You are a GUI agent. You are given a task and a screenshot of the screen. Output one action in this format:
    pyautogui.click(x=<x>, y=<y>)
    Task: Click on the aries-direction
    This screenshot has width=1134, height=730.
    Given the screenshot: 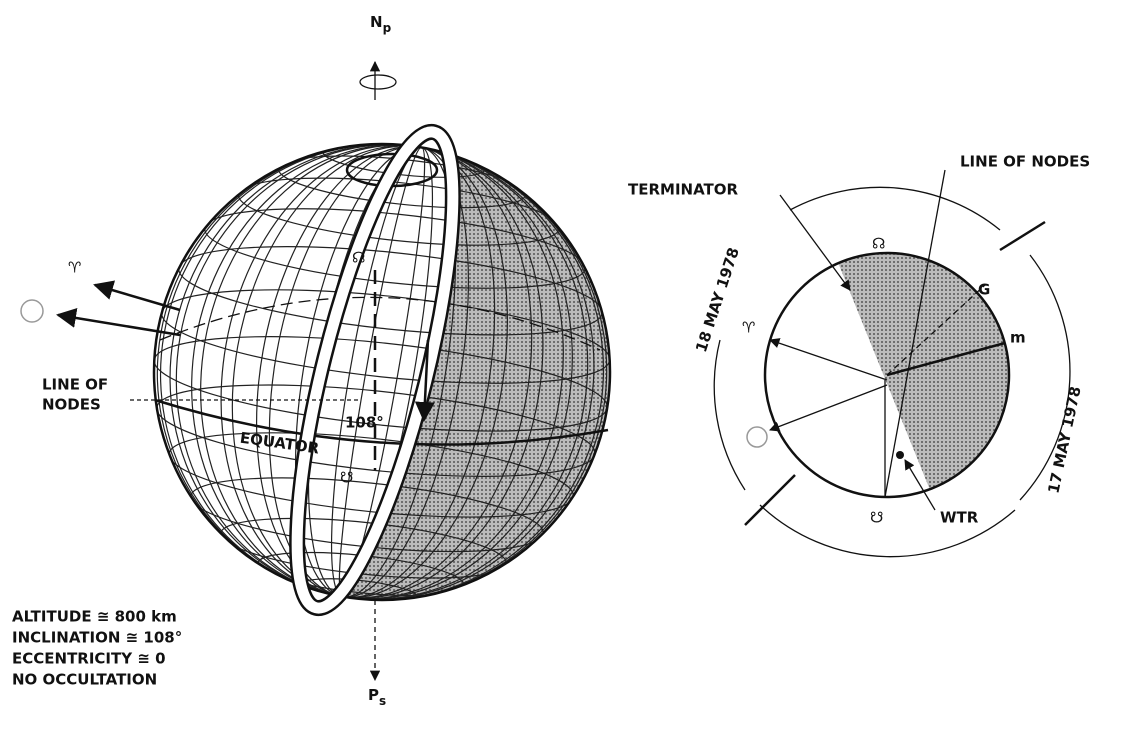 What is the action you would take?
    pyautogui.click(x=828, y=359)
    